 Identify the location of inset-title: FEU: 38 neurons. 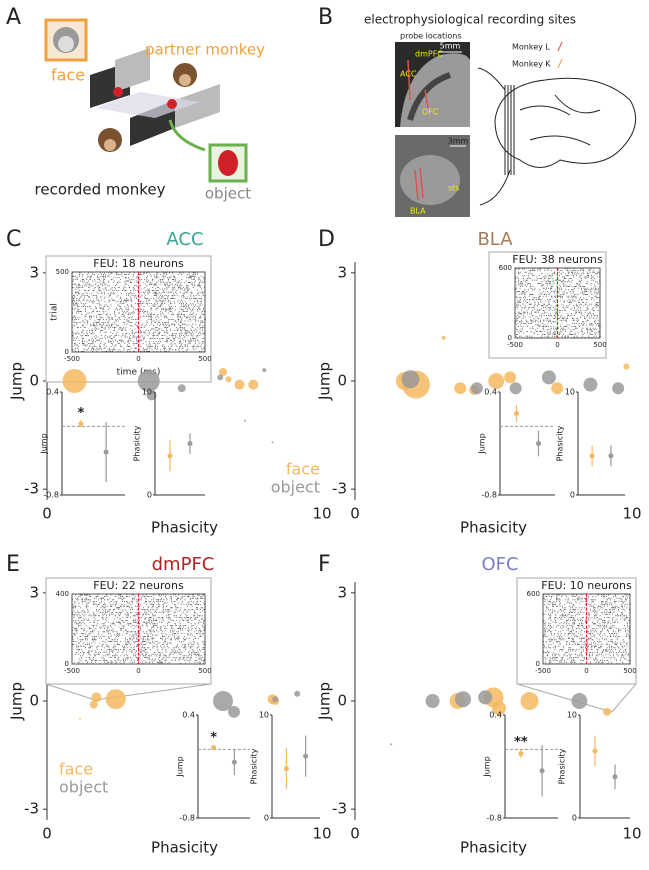
(557, 259).